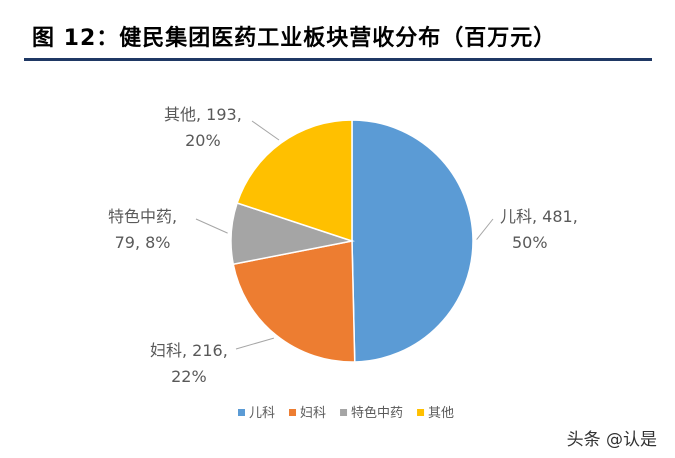 This screenshot has height=458, width=675. Describe the element at coordinates (611, 440) in the screenshot. I see `watermark: 头条 @认是` at that location.